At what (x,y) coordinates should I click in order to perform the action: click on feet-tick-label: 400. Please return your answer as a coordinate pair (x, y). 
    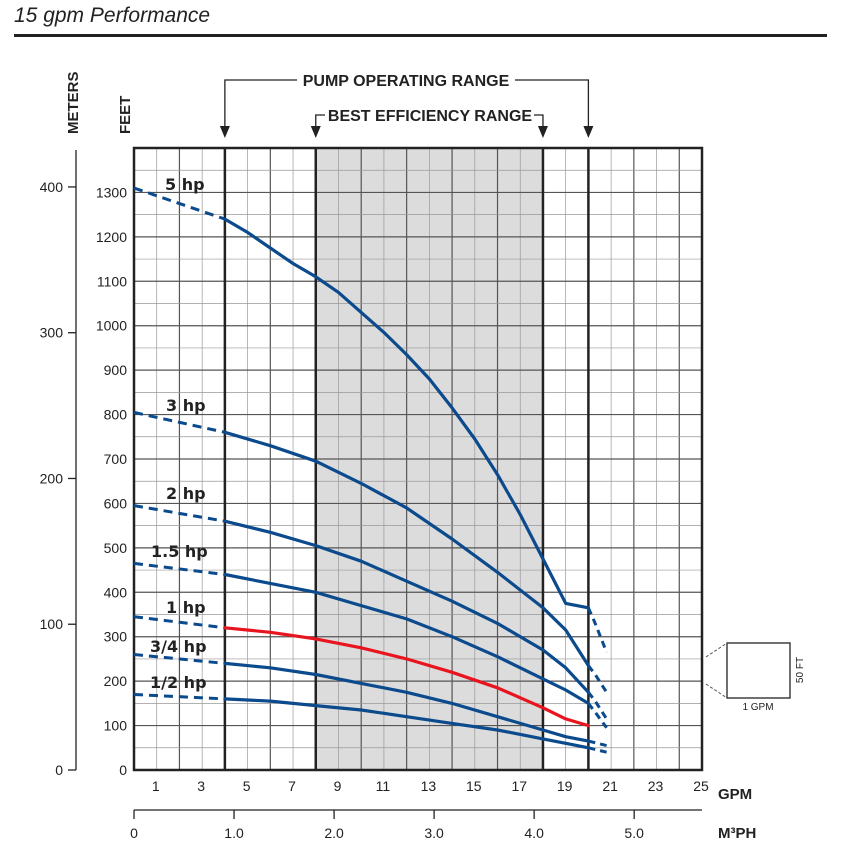
    Looking at the image, I should click on (116, 592).